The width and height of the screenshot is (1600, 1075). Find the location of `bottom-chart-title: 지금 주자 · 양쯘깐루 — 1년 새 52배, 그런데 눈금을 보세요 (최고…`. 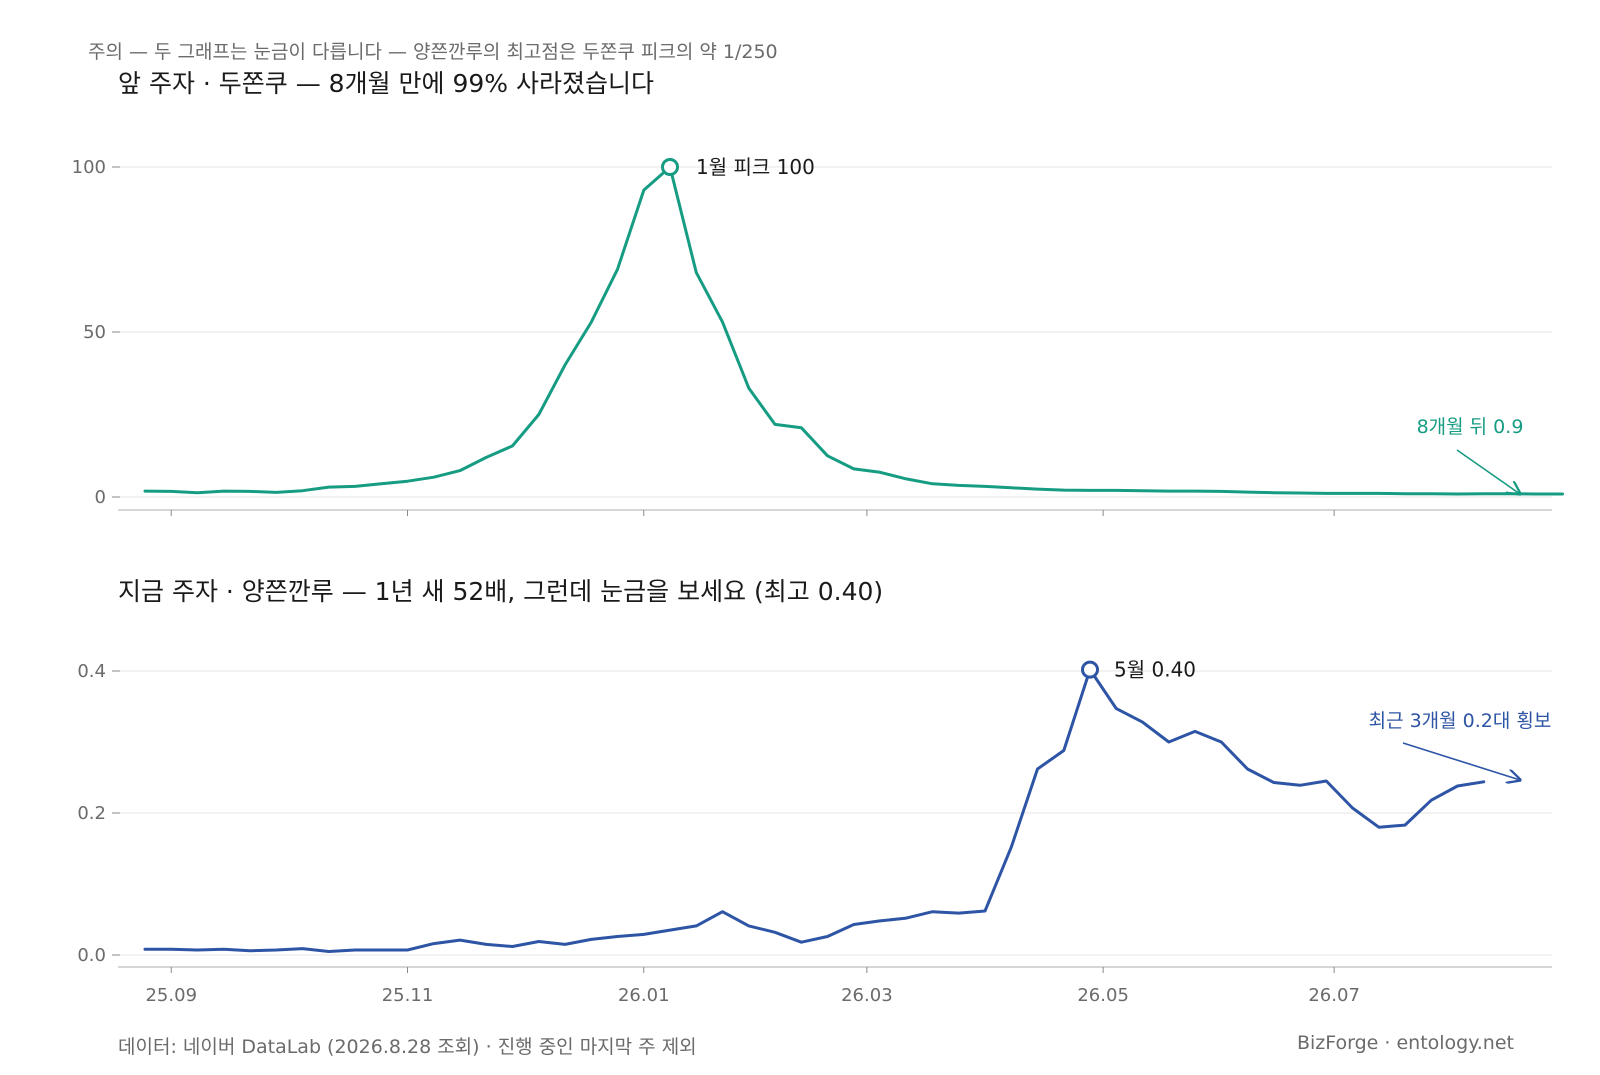

bottom-chart-title: 지금 주자 · 양쯘깐루 — 1년 새 52배, 그런데 눈금을 보세요 (최고… is located at coordinates (501, 591).